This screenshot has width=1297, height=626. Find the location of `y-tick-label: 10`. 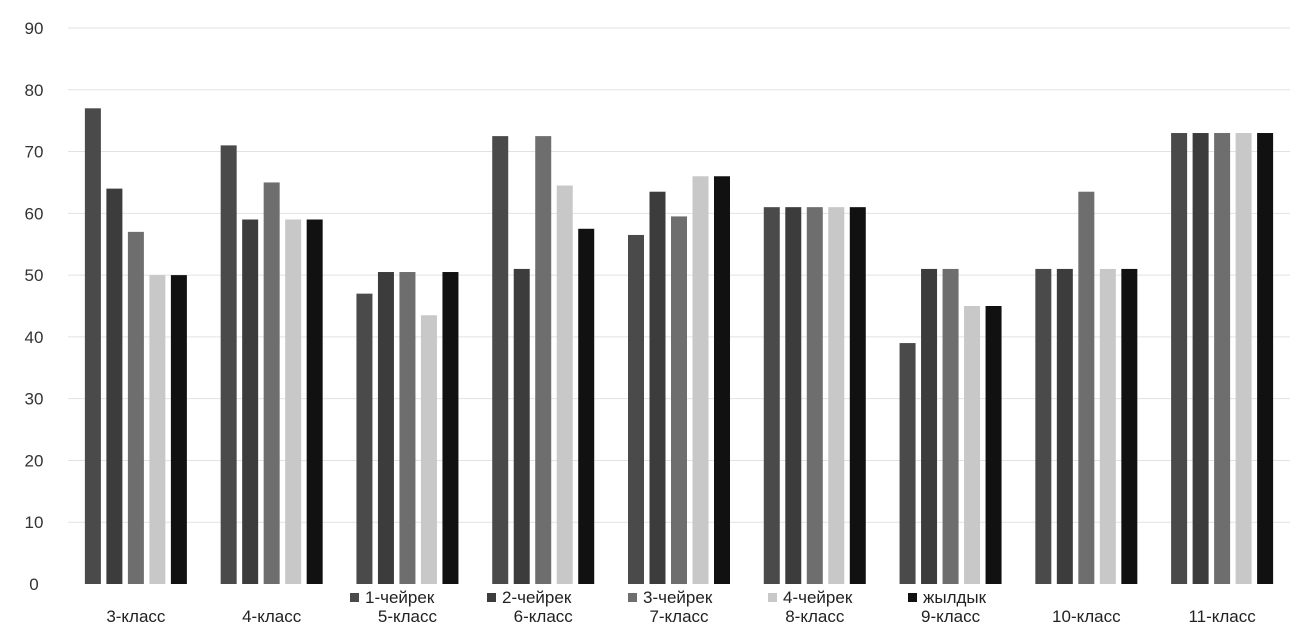

y-tick-label: 10 is located at coordinates (34, 522).